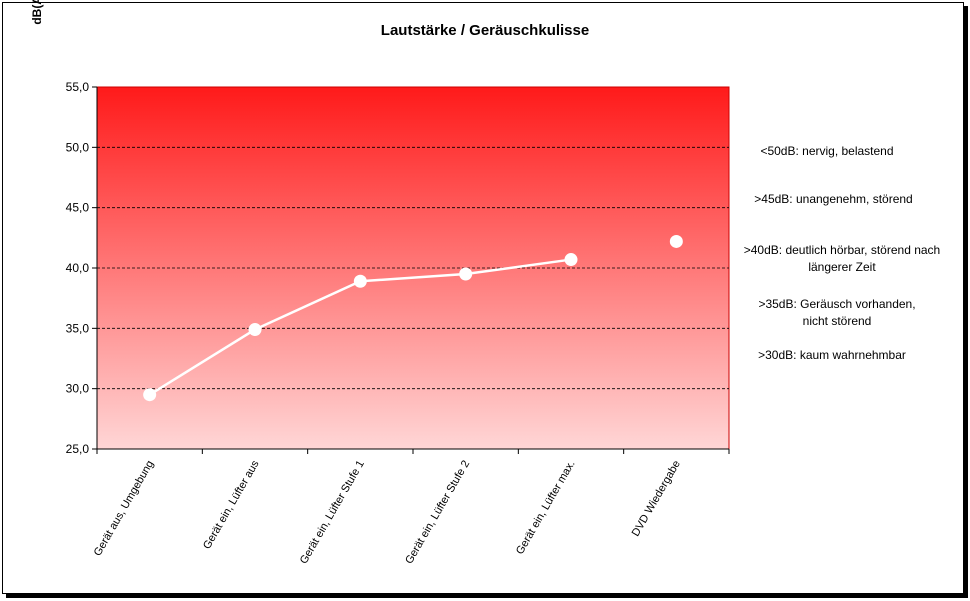  I want to click on x-tick-label: Gerät ein, Lüfter Stufe 1, so click(332, 513).